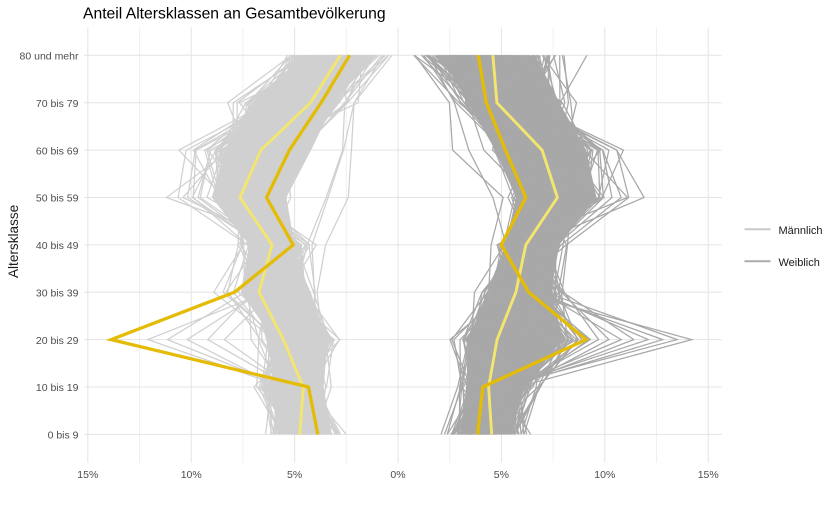 The height and width of the screenshot is (505, 833). Describe the element at coordinates (49, 57) in the screenshot. I see `svg-text: 80 und mehr` at that location.